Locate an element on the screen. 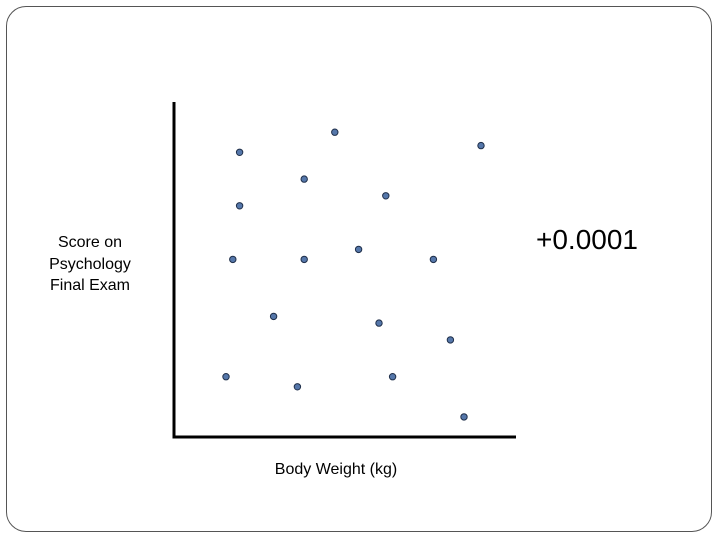 This screenshot has height=540, width=720. correlation-annotation: +0.0001 is located at coordinates (587, 239).